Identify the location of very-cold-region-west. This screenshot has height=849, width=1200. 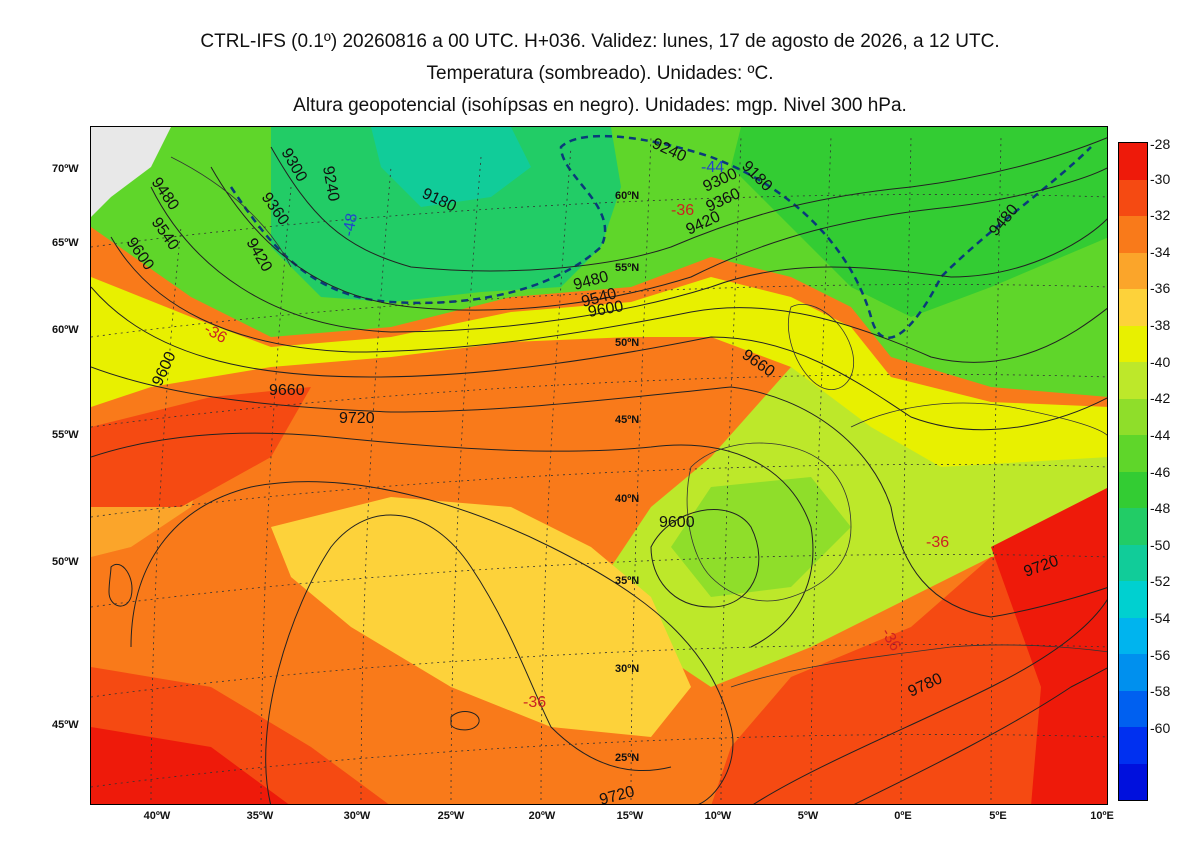
(446, 214).